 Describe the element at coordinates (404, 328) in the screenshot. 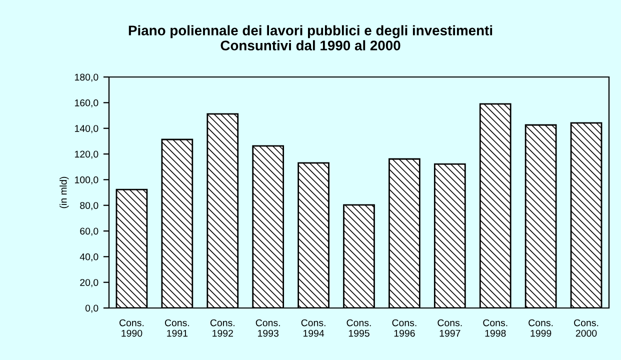

I see `x-tick-label: Cons. 1996` at that location.